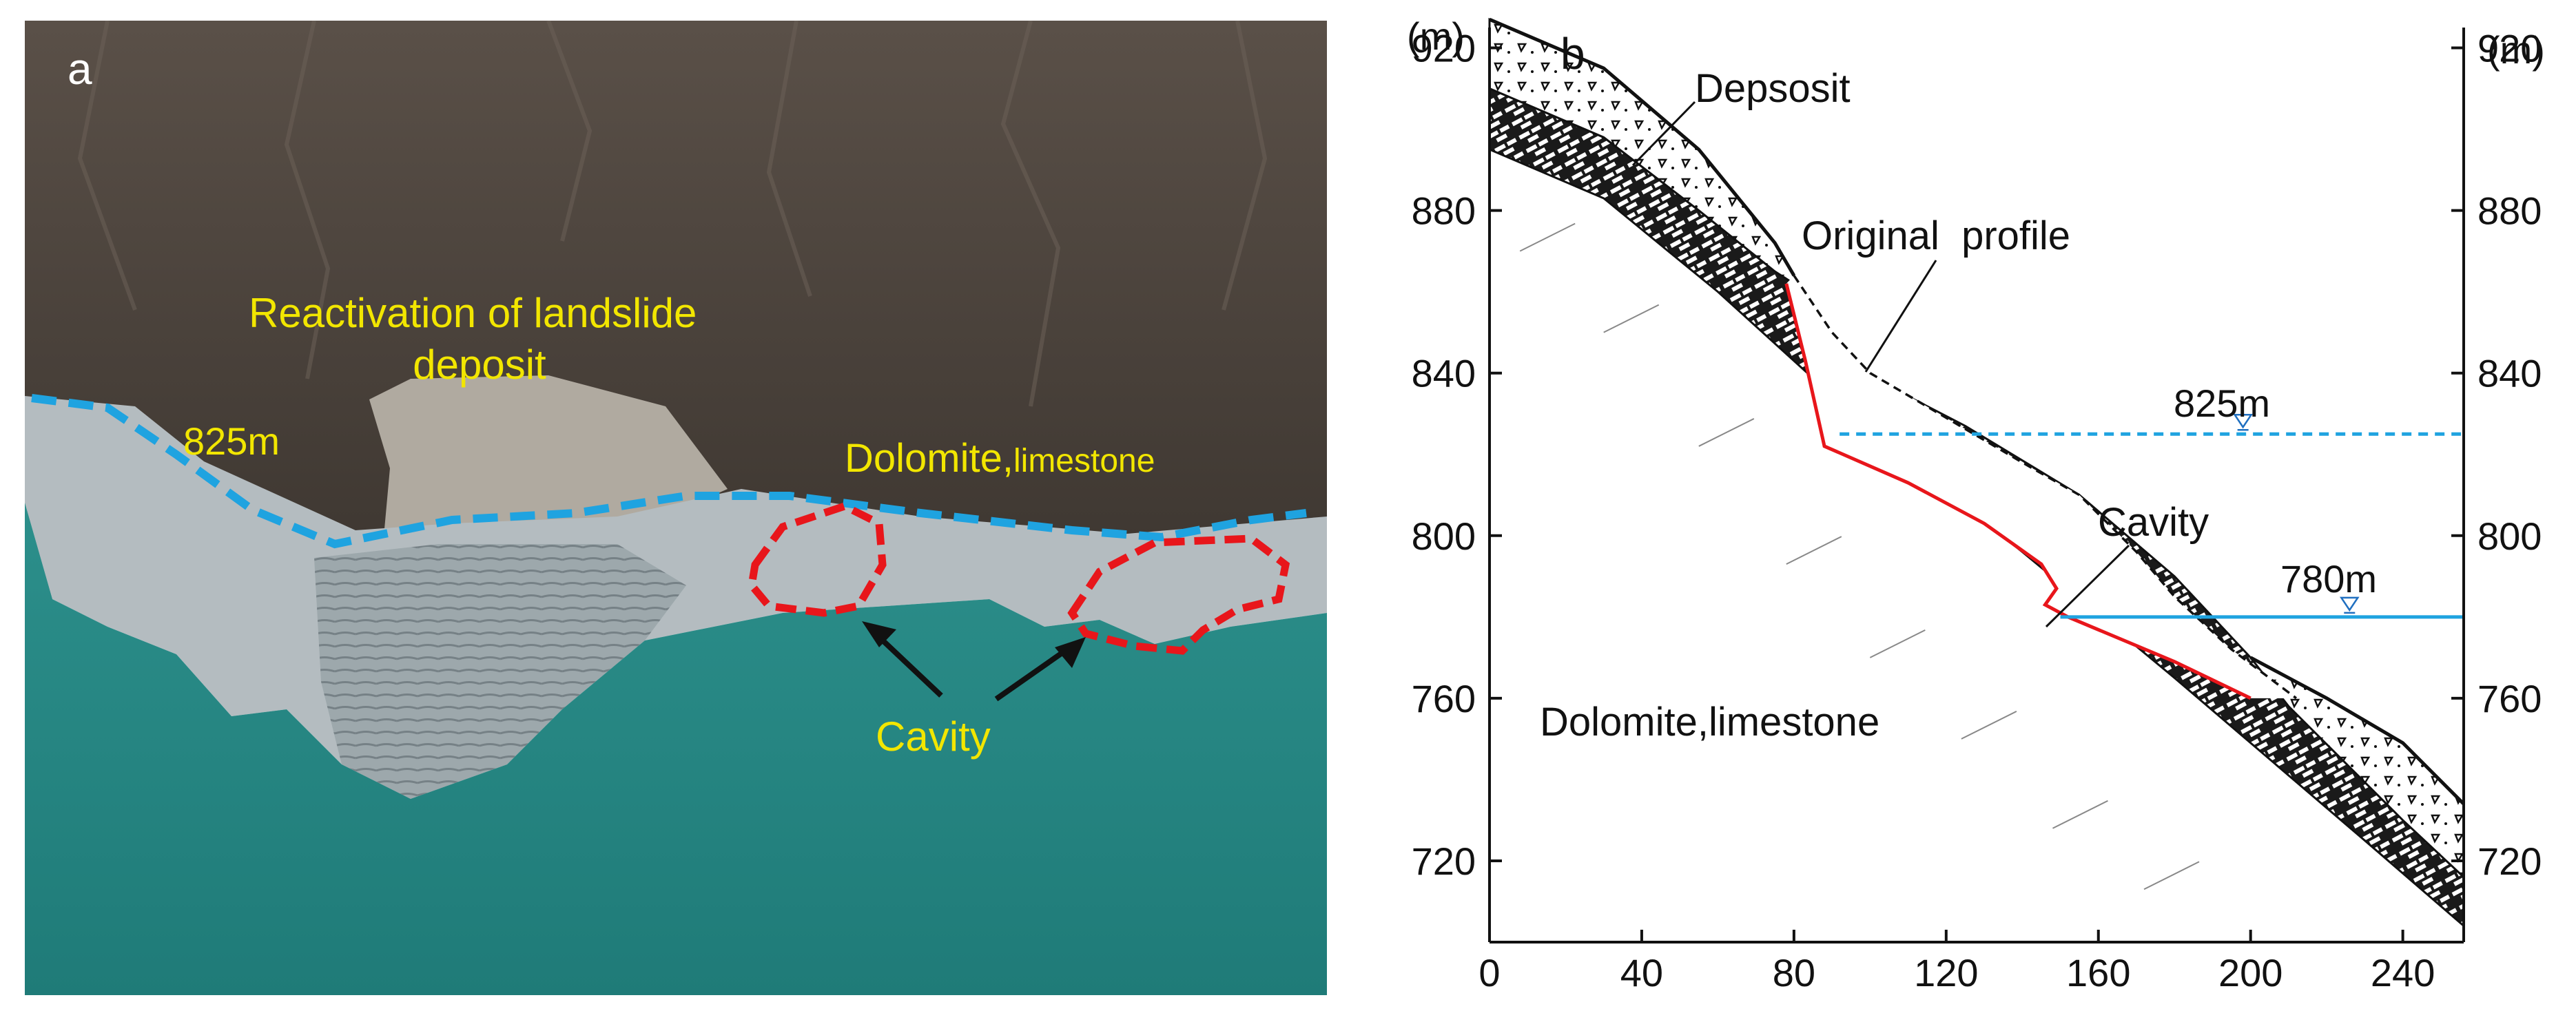 The width and height of the screenshot is (2576, 1022). Describe the element at coordinates (1444, 861) in the screenshot. I see `y-tick-label-left-5: 720` at that location.